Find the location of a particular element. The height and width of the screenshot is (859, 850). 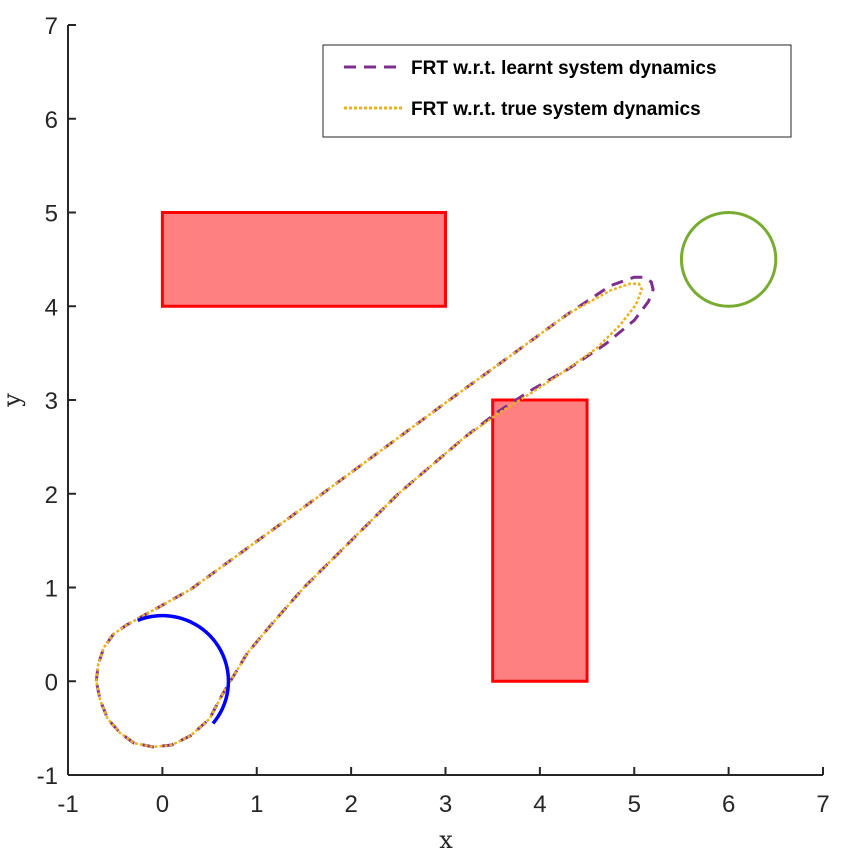

y-tick-label: 5 is located at coordinates (51, 214).